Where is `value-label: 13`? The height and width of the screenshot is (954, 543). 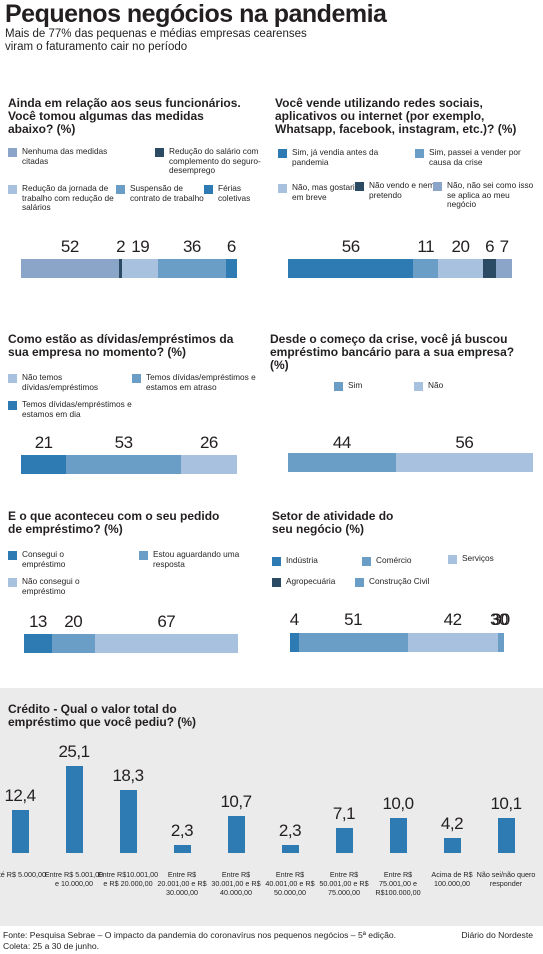 value-label: 13 is located at coordinates (37, 621).